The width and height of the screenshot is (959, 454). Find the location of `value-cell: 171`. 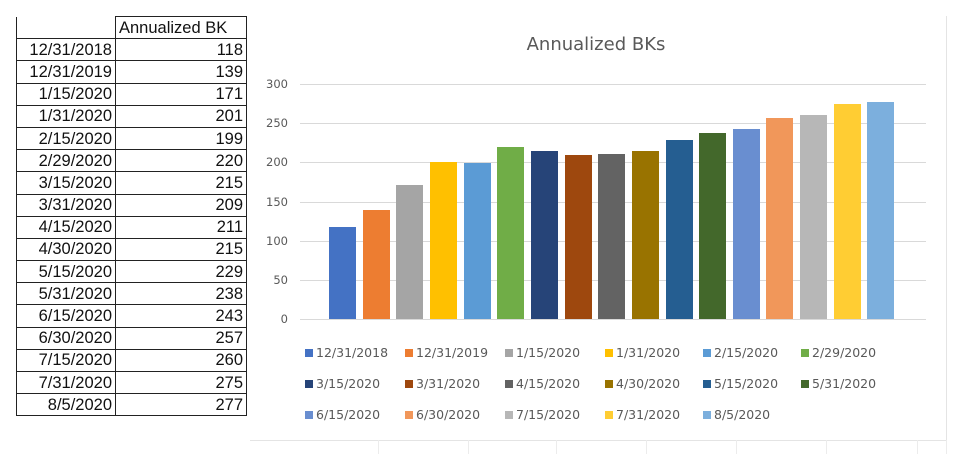

value-cell: 171 is located at coordinates (181, 94).